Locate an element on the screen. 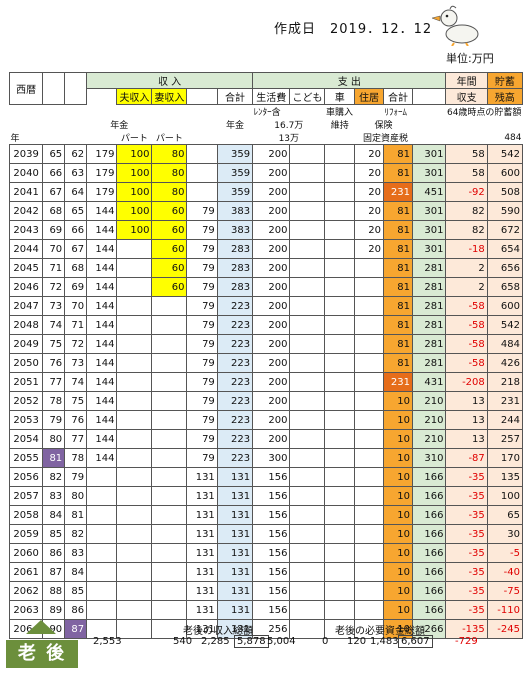 This screenshot has width=523, height=675. cell-year: 2059 is located at coordinates (26, 534).